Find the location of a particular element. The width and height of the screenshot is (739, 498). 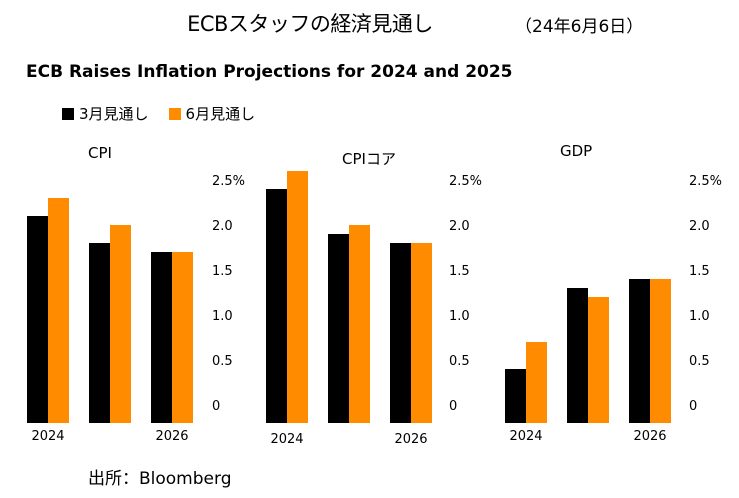

y-tick-label-cpi: 0.5 is located at coordinates (222, 361).